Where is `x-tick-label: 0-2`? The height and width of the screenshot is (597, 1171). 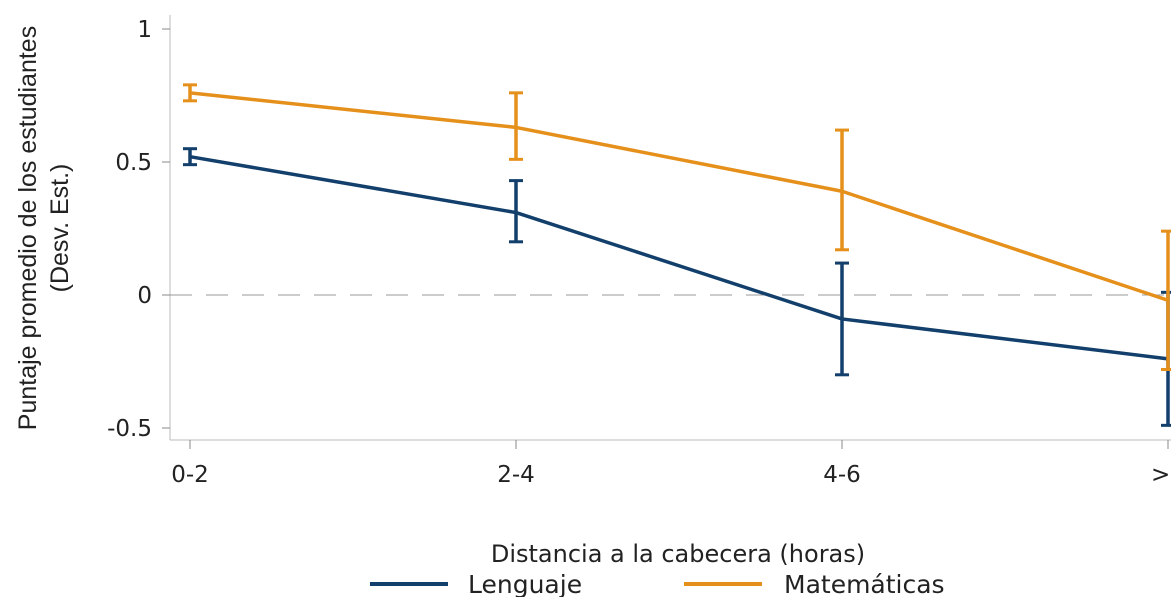
x-tick-label: 0-2 is located at coordinates (190, 475).